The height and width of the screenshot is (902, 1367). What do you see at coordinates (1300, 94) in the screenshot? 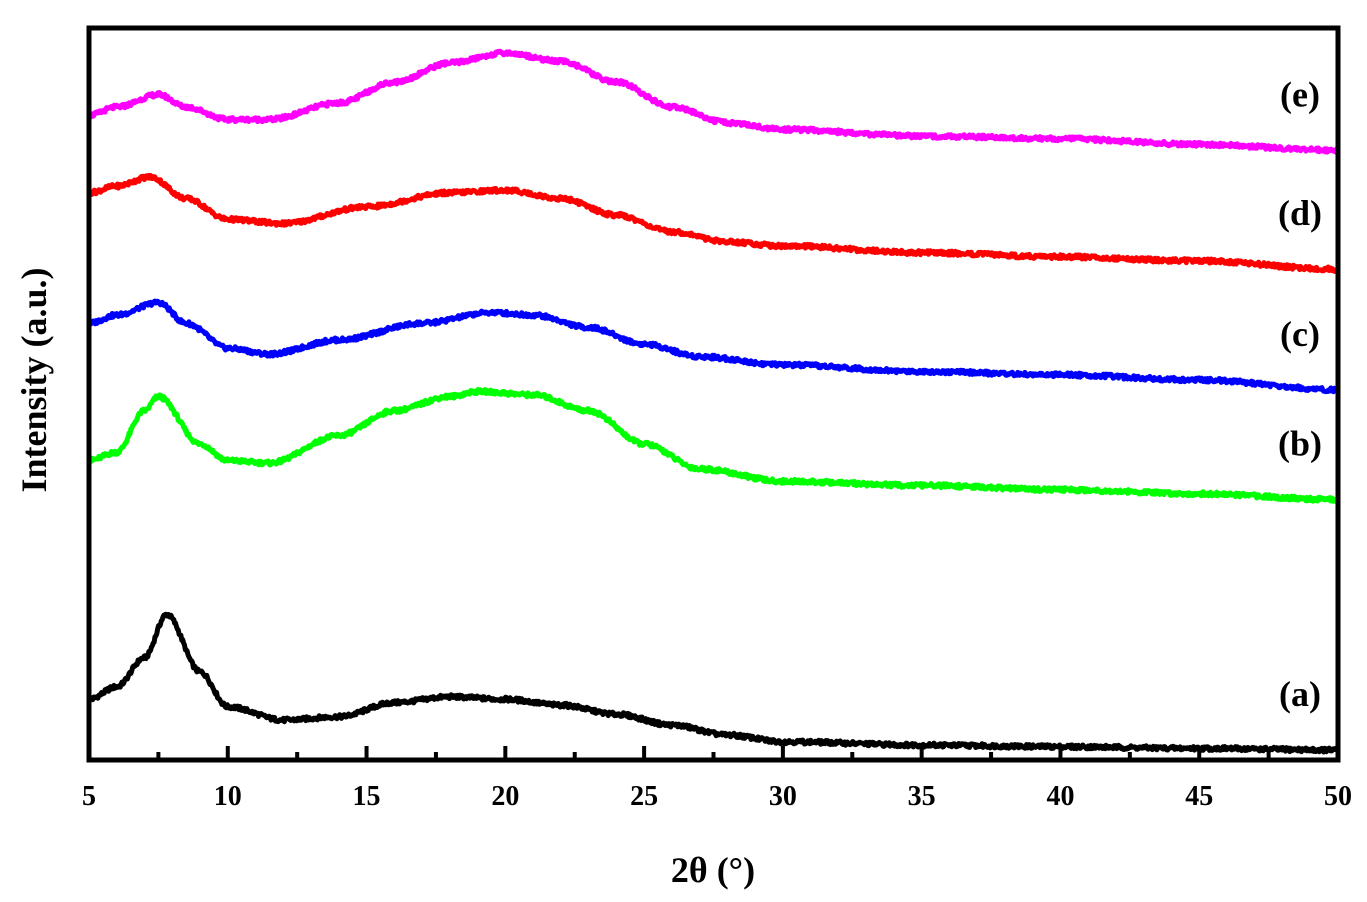
I see `series-label-e: (e)` at bounding box center [1300, 94].